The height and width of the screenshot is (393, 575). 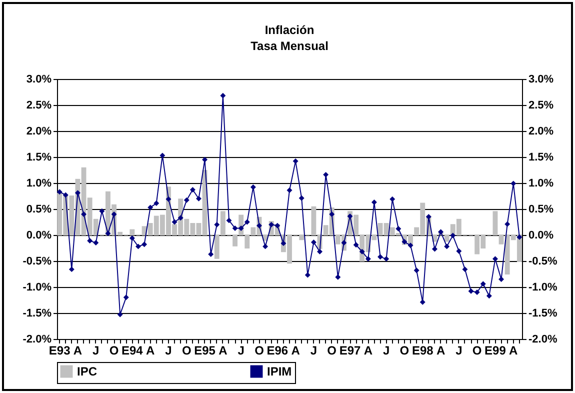 What do you see at coordinates (541, 236) in the screenshot?
I see `y2-tick-label: 0.0%` at bounding box center [541, 236].